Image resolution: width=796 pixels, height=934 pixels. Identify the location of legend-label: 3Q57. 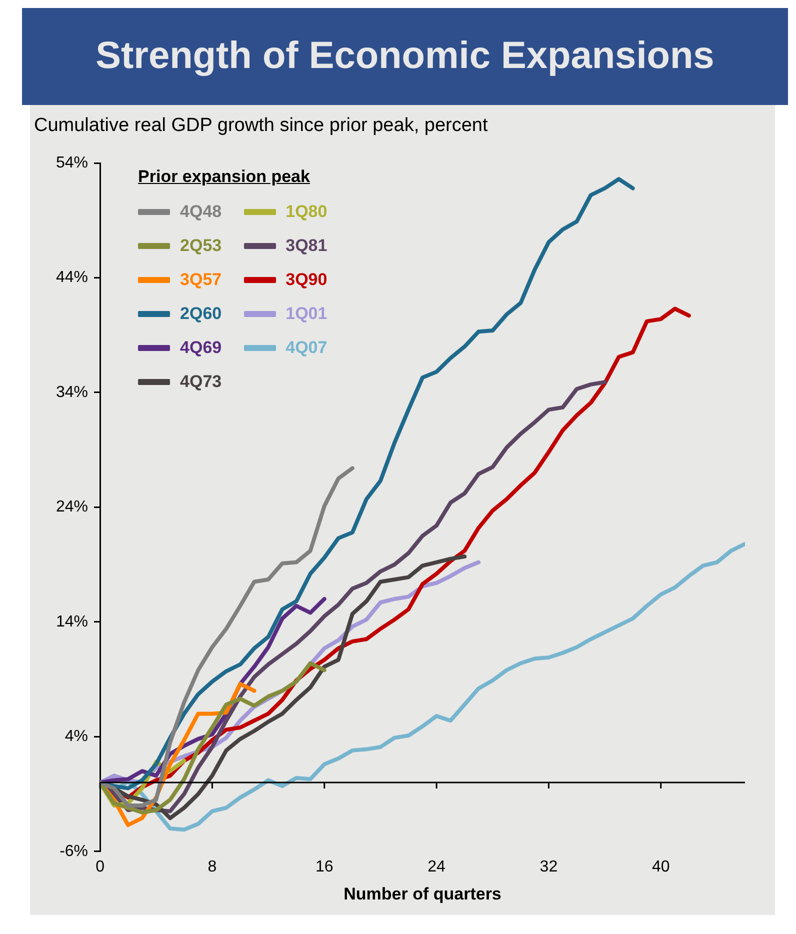
(201, 280).